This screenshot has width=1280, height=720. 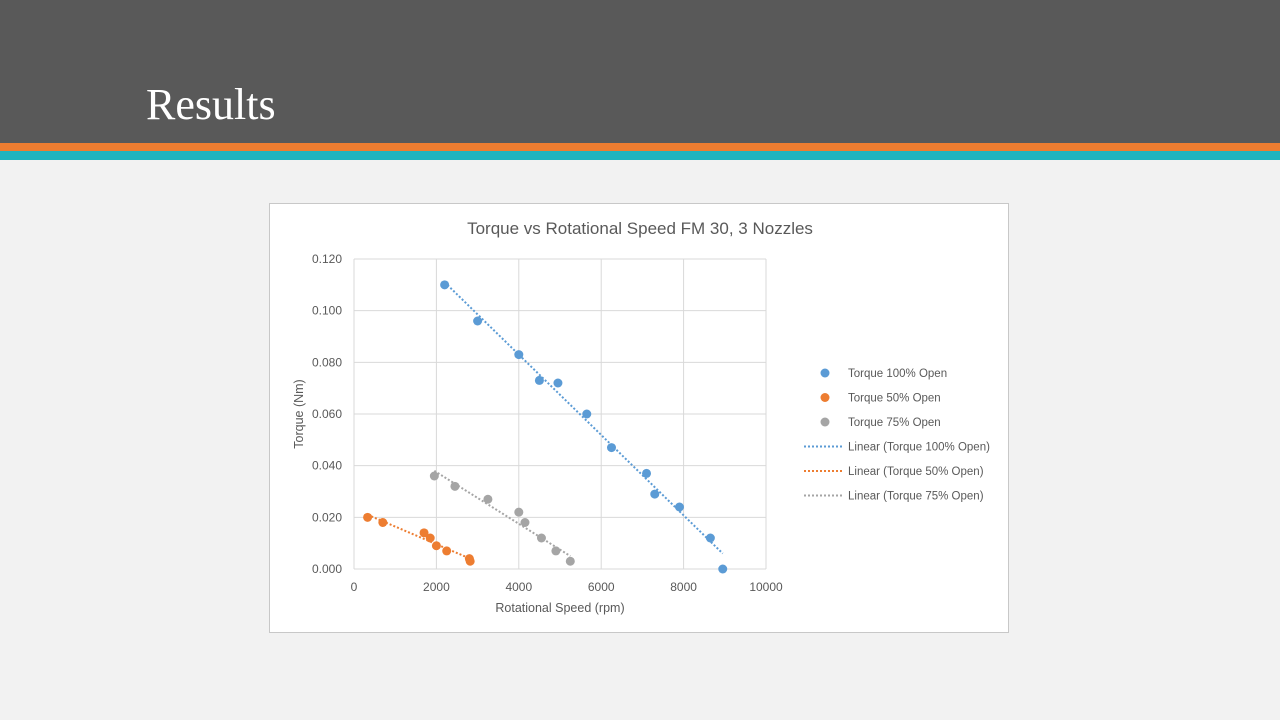 What do you see at coordinates (327, 259) in the screenshot?
I see `y-tick-label: 0.120` at bounding box center [327, 259].